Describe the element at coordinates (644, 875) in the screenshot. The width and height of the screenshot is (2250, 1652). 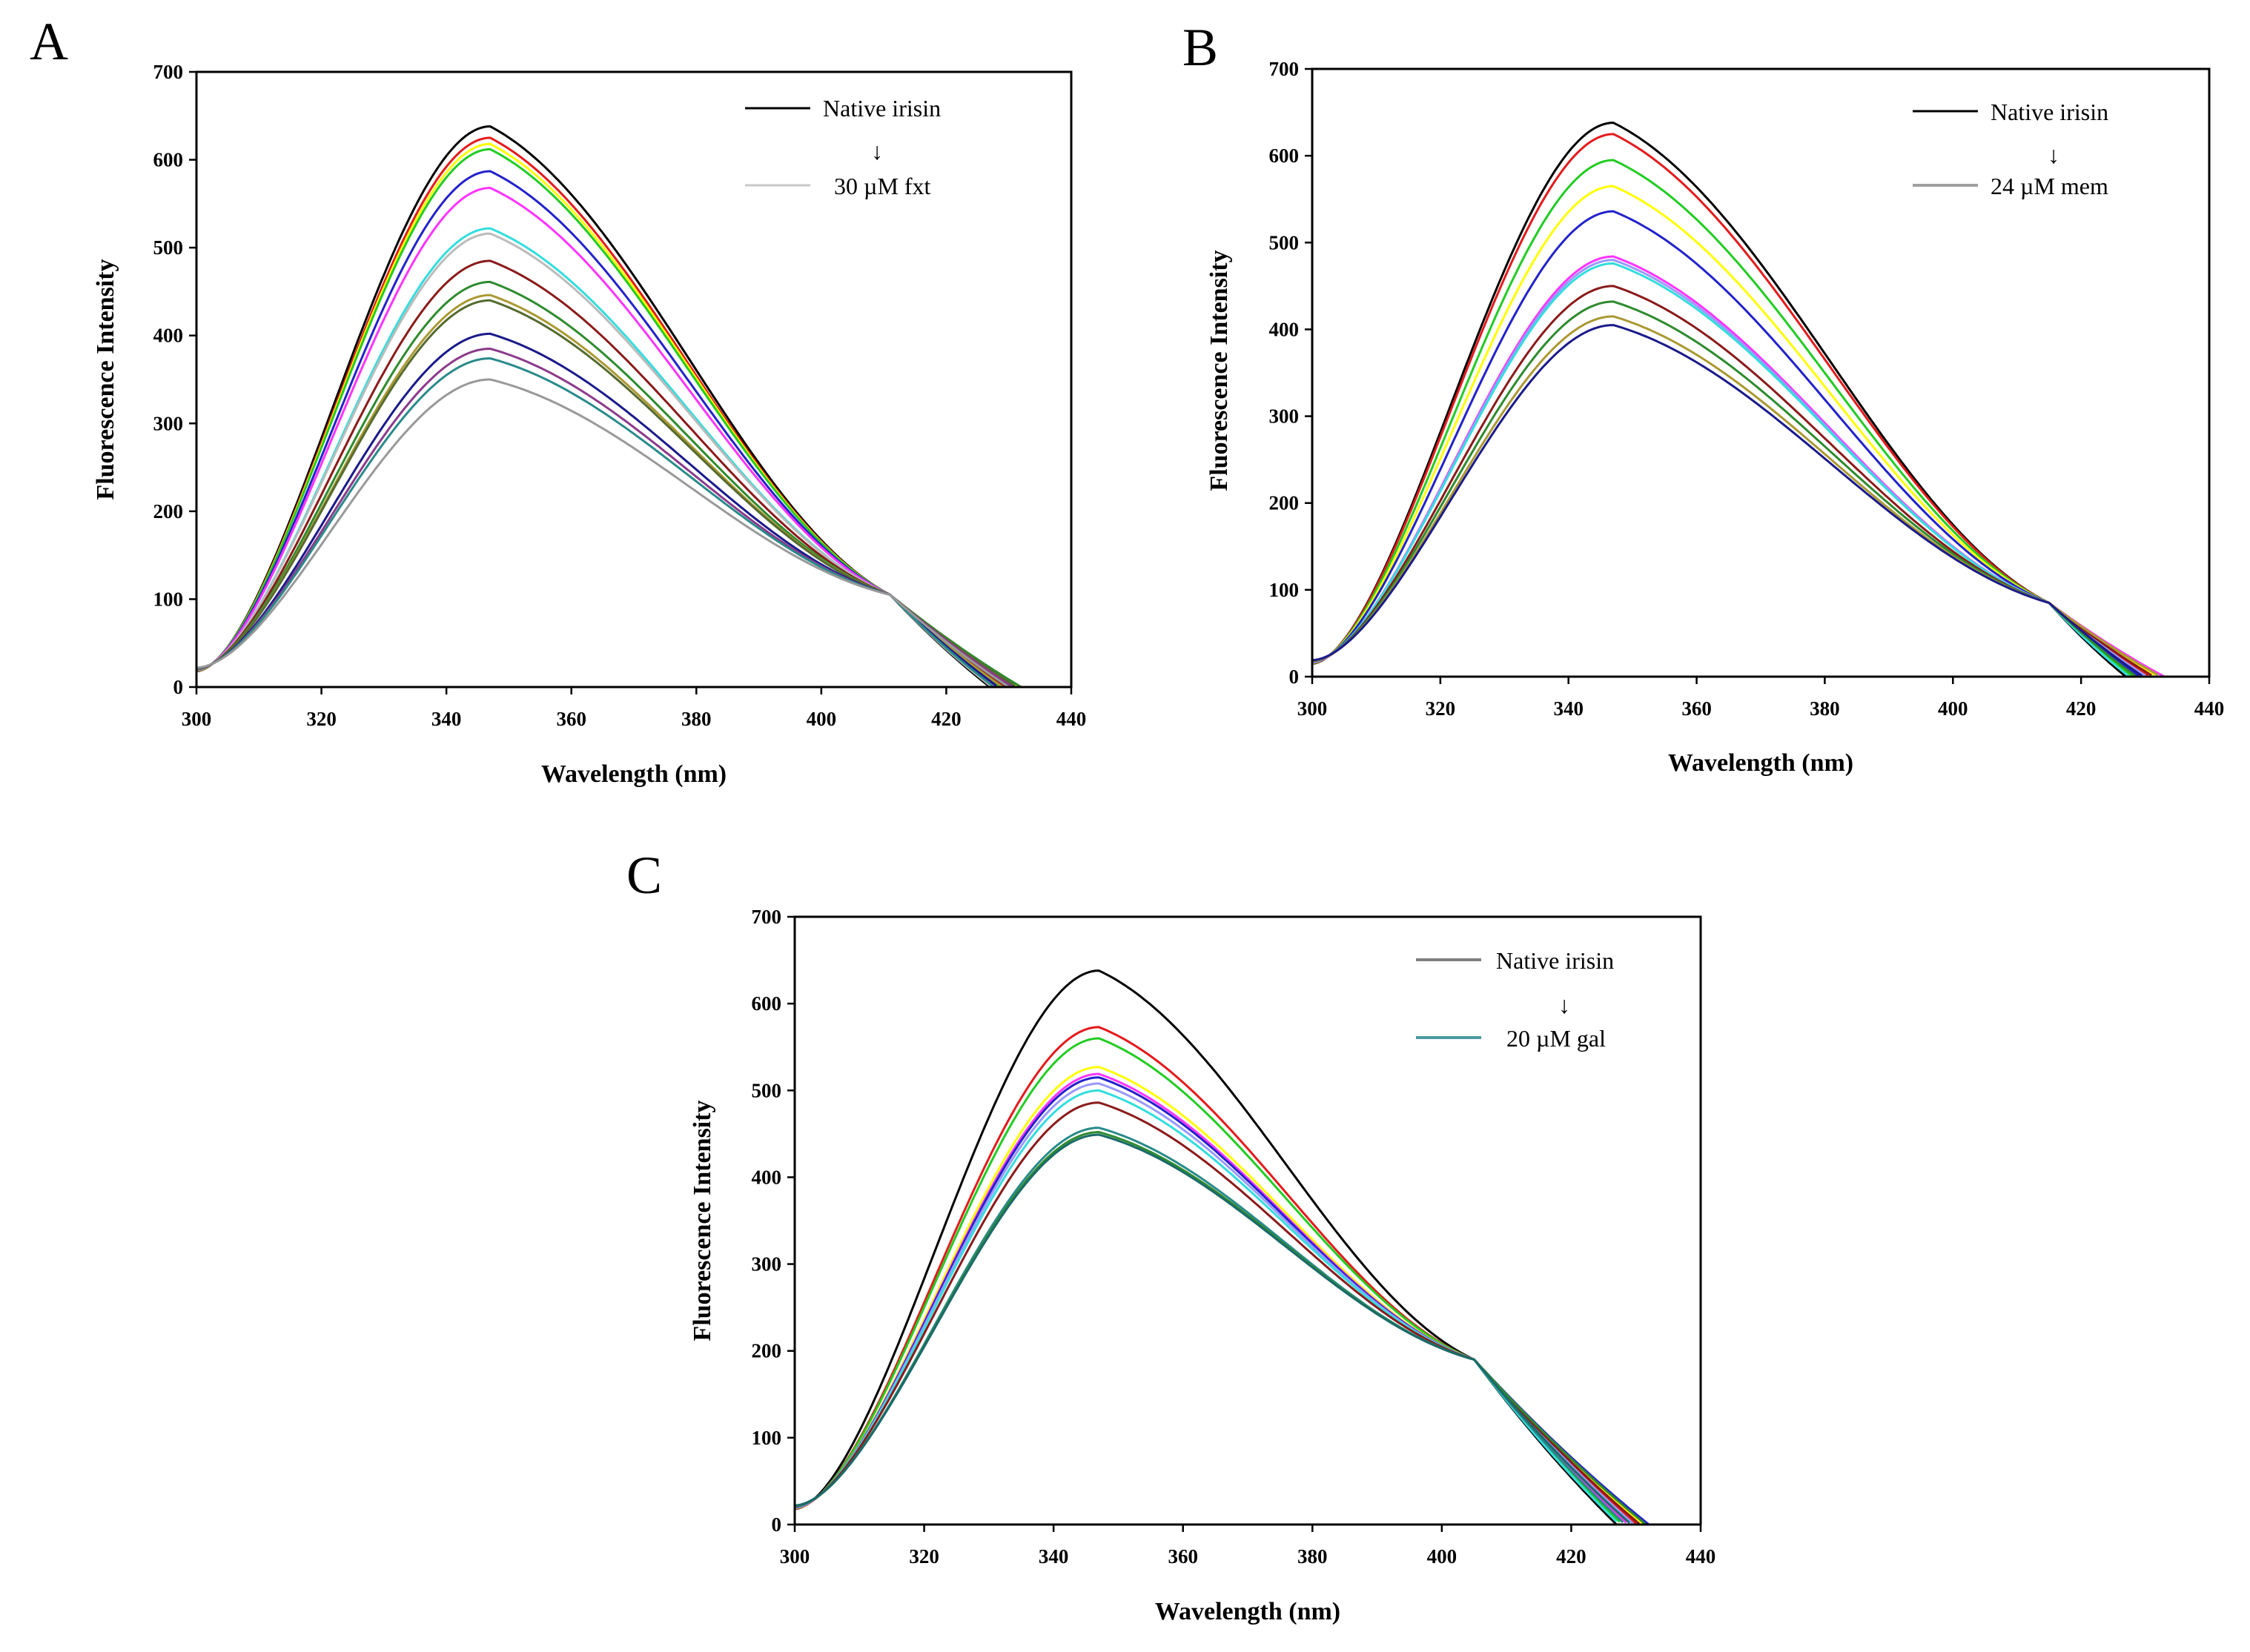
I see `panel-letter: C` at that location.